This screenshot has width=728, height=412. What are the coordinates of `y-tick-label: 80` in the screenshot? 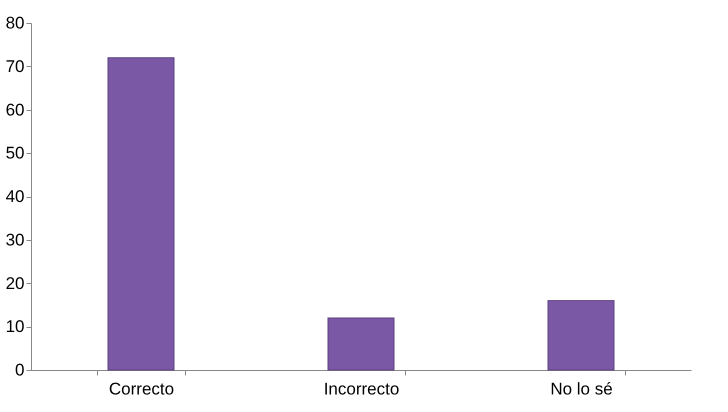 It's located at (15, 23).